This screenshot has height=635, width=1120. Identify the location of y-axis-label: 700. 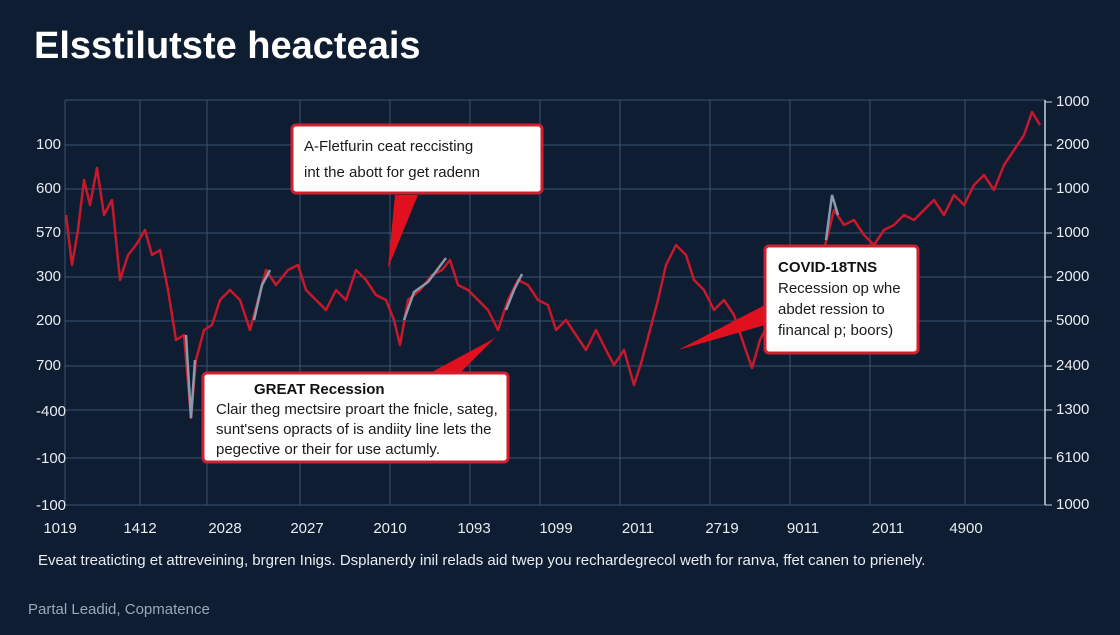
(48, 365).